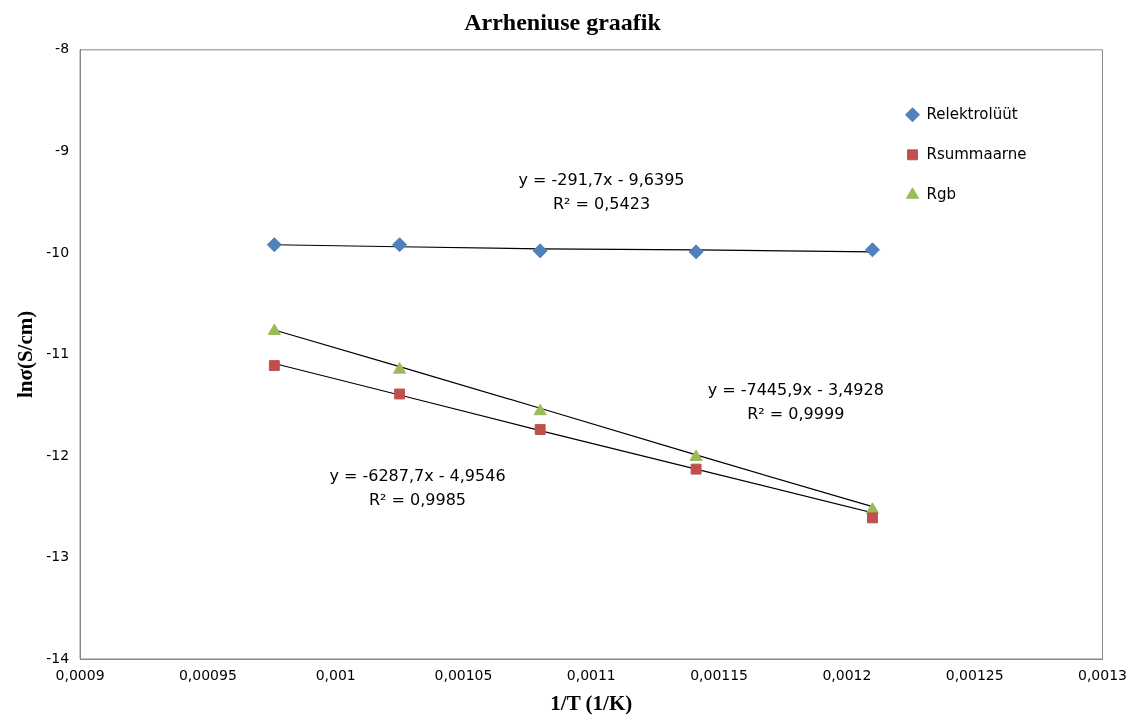  What do you see at coordinates (25, 354) in the screenshot?
I see `y-axis-title: lnσ(S/cm)` at bounding box center [25, 354].